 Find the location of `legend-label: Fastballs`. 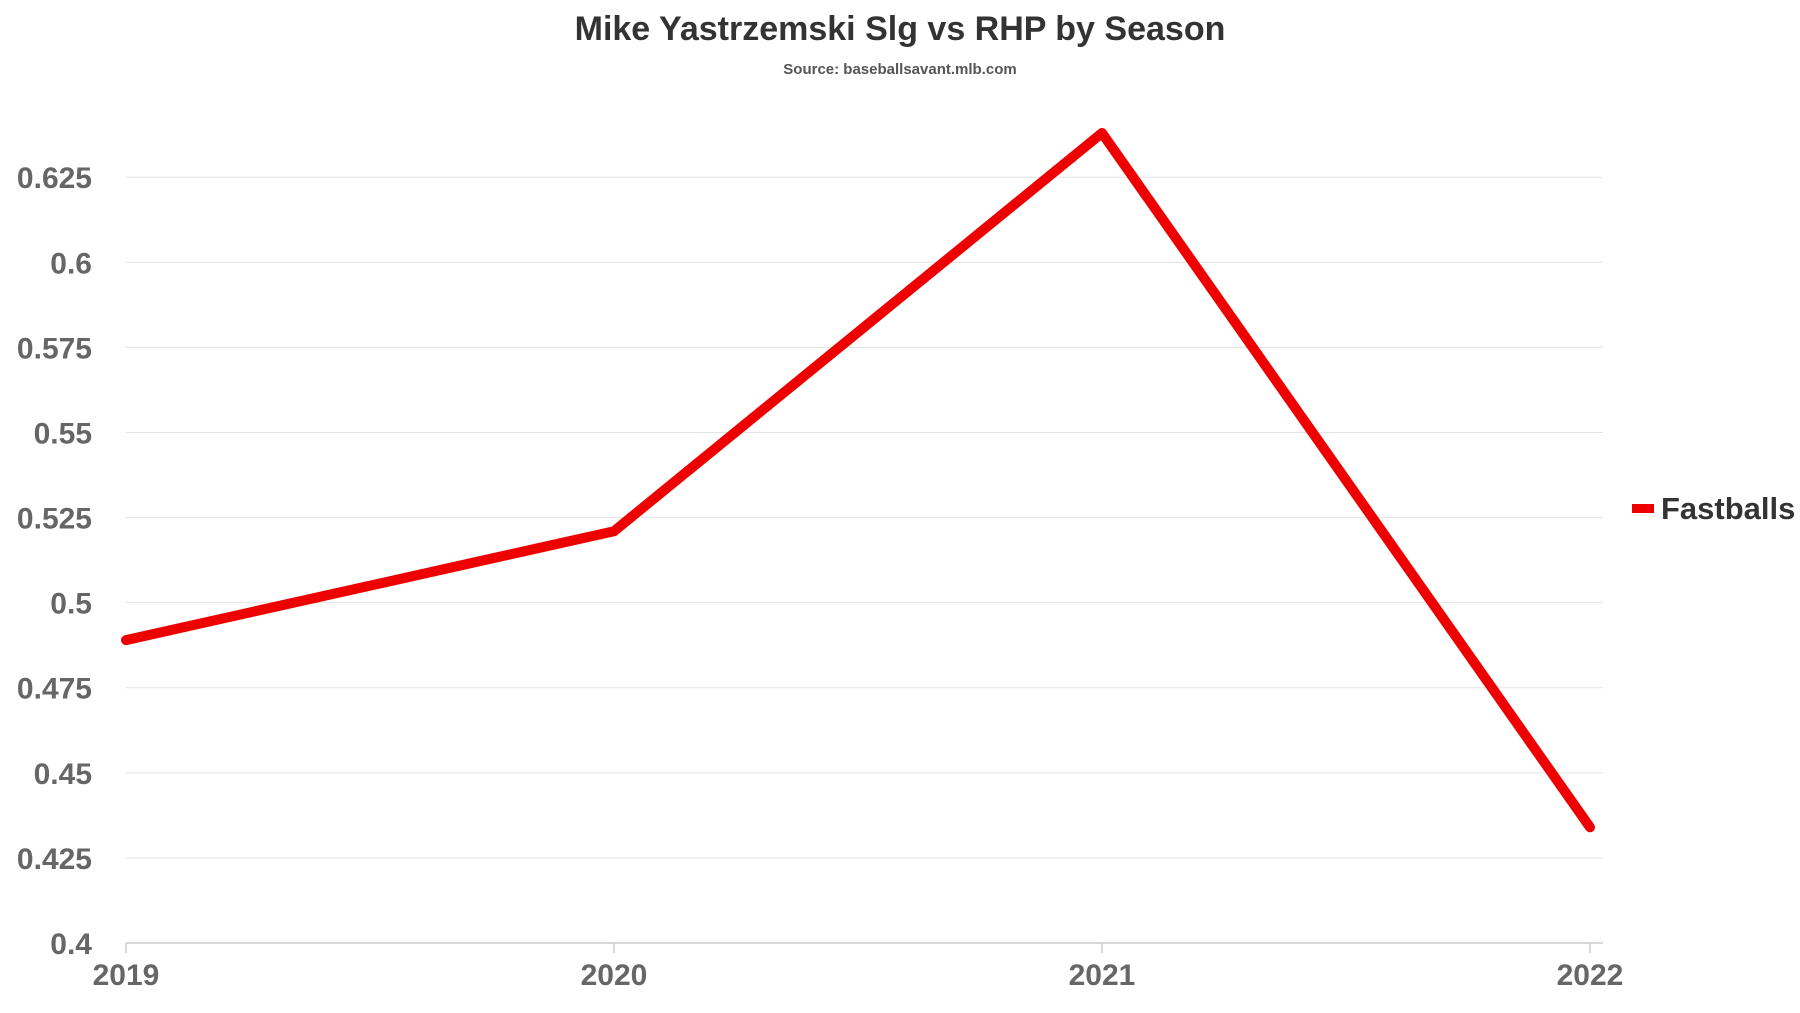

legend-label: Fastballs is located at coordinates (1728, 508).